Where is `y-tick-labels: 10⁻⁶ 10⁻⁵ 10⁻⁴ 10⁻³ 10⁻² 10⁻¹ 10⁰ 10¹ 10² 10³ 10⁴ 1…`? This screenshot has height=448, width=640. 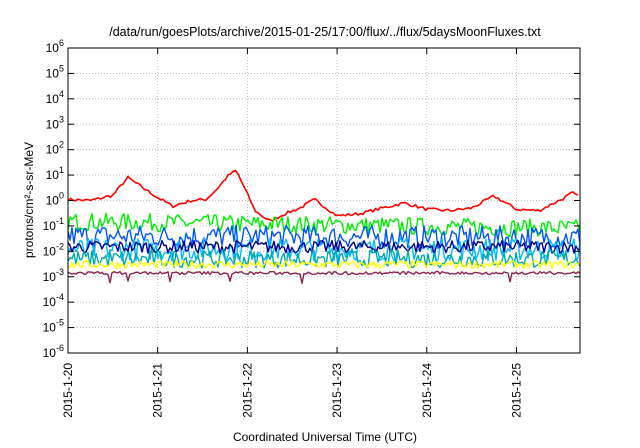 y-tick-labels: 10⁻⁶ 10⁻⁵ 10⁻⁴ 10⁻³ 10⁻² 10⁻¹ 10⁰ 10¹ 10² 10³ 10⁴ 1… is located at coordinates (53, 199).